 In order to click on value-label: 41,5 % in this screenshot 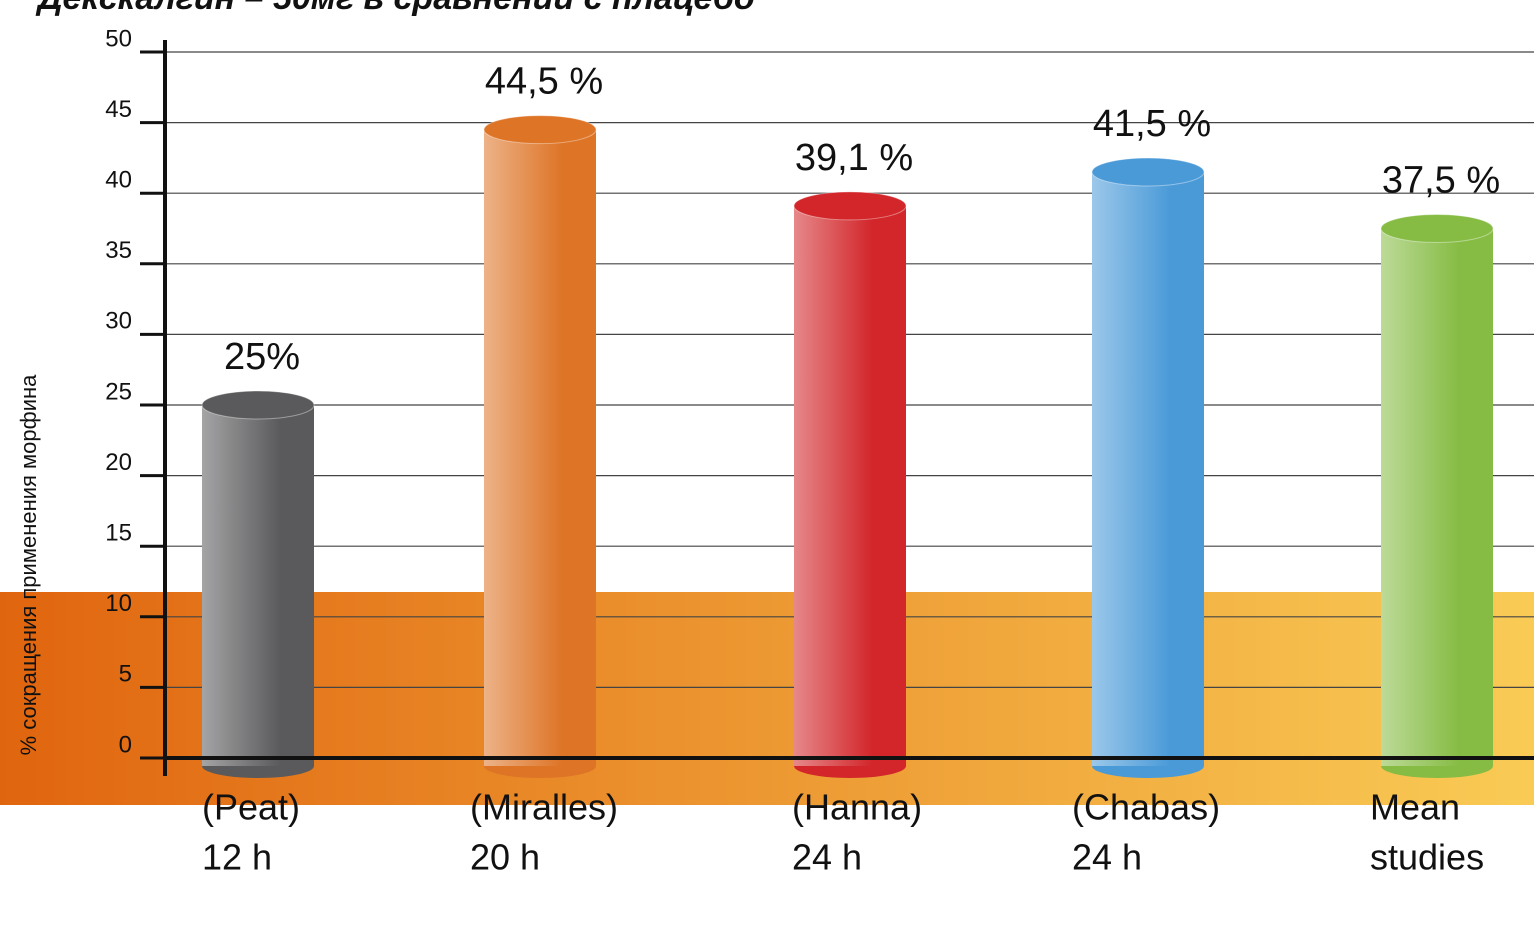, I will do `click(1152, 124)`.